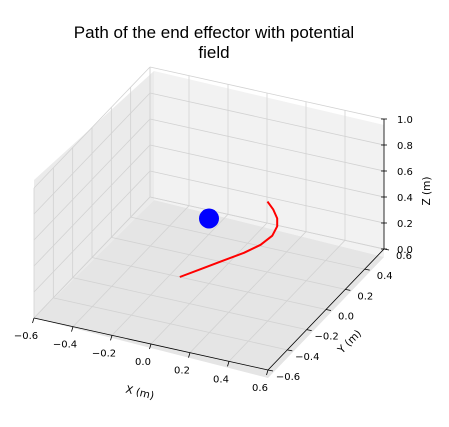  What do you see at coordinates (221, 379) in the screenshot?
I see `x-tick-label: 0.4` at bounding box center [221, 379].